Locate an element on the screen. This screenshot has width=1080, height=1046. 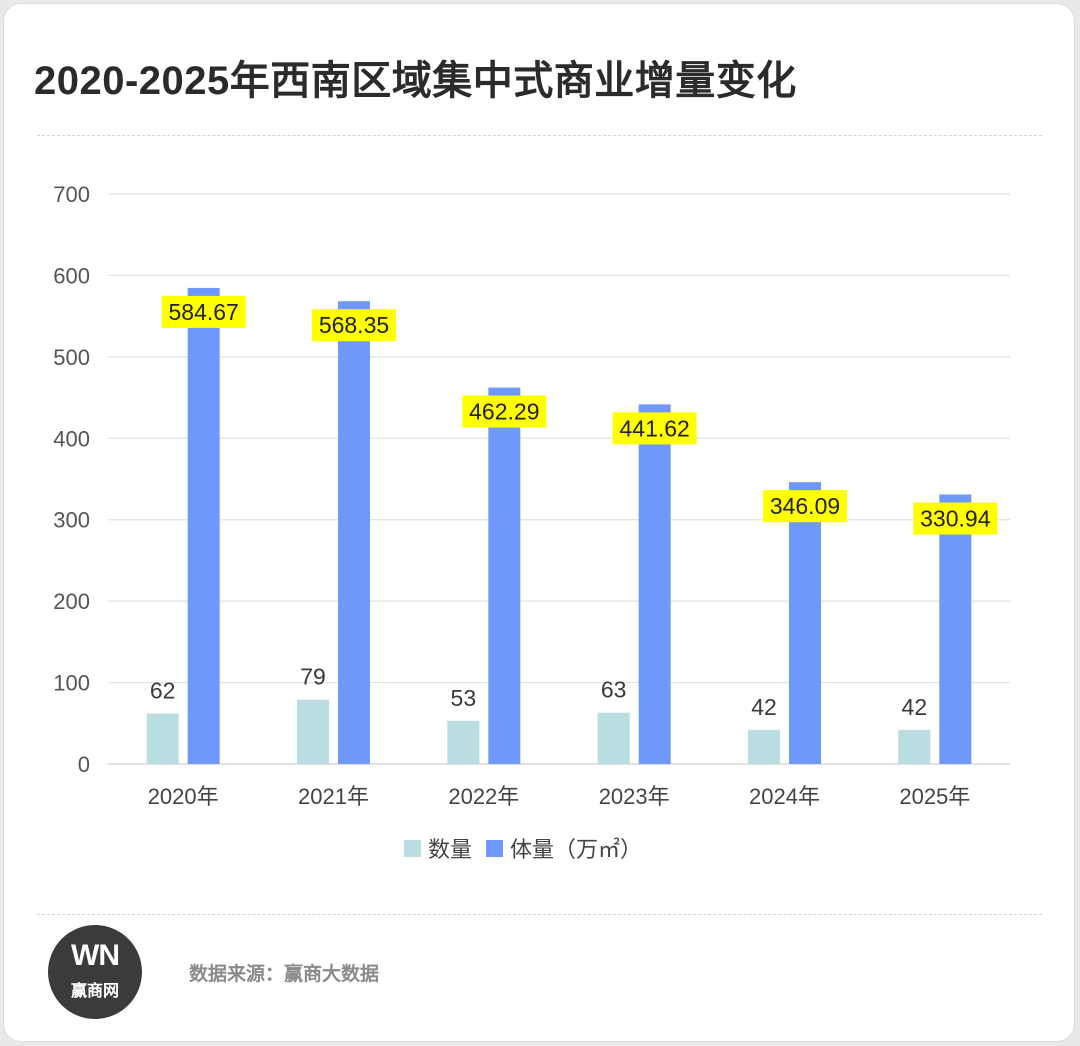
legend: 数量 体量（万㎡） is located at coordinates (523, 849).